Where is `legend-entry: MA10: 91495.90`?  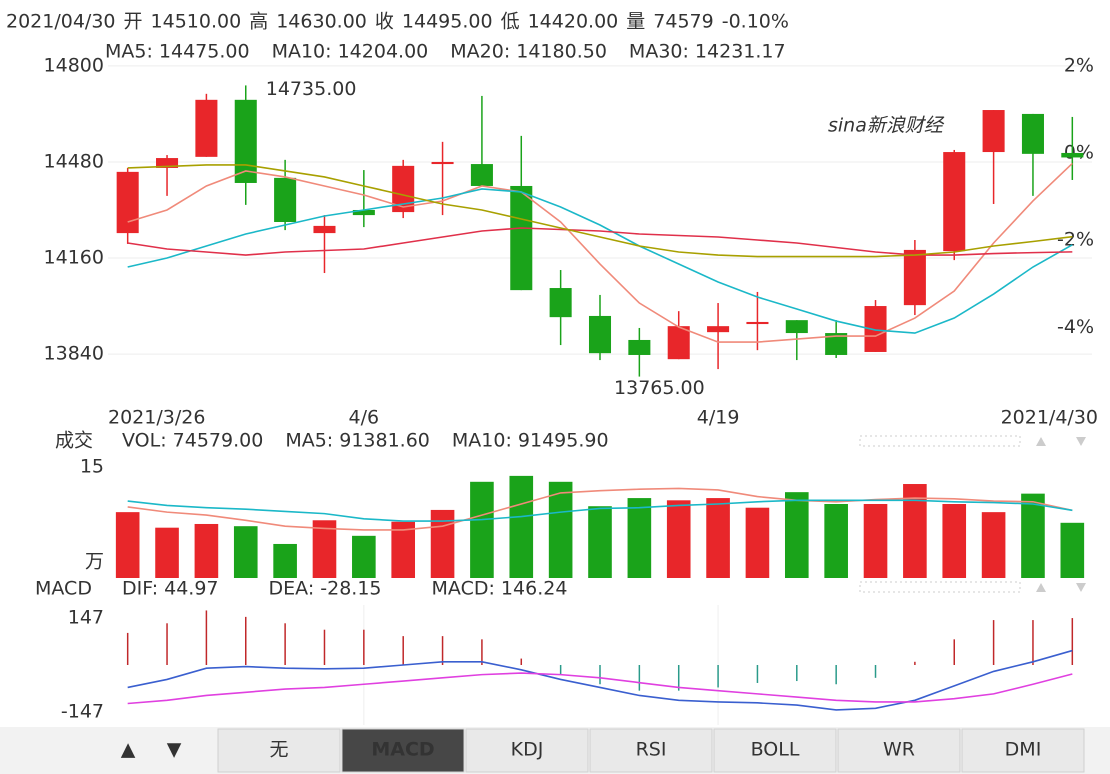
legend-entry: MA10: 91495.90 is located at coordinates (530, 441).